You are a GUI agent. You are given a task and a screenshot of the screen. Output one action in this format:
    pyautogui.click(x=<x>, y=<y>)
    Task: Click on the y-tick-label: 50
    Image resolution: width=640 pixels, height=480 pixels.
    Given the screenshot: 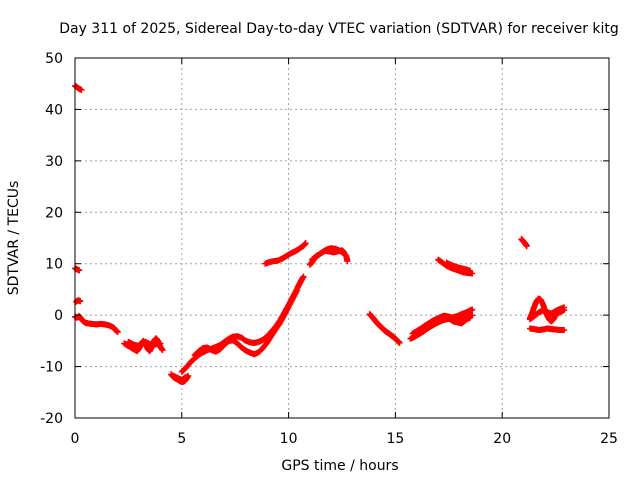 What is the action you would take?
    pyautogui.click(x=54, y=59)
    